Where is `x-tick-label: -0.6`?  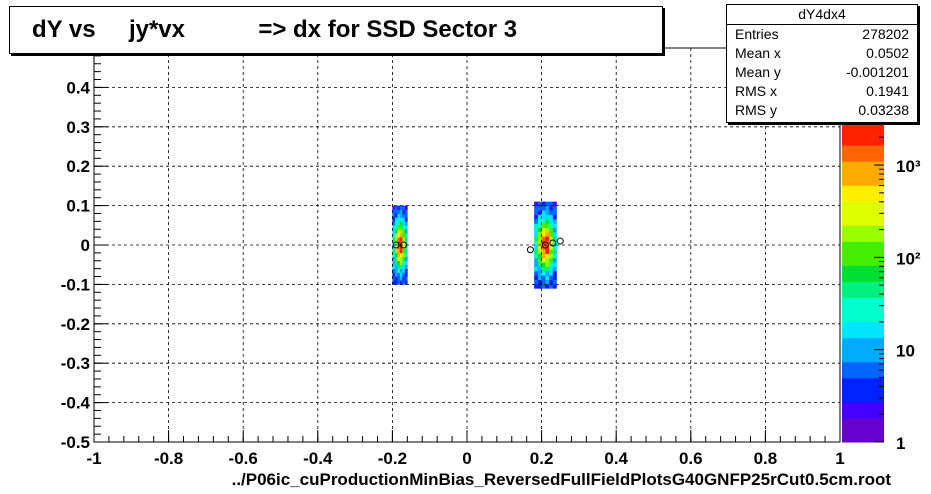 x-tick-label: -0.6 is located at coordinates (243, 458).